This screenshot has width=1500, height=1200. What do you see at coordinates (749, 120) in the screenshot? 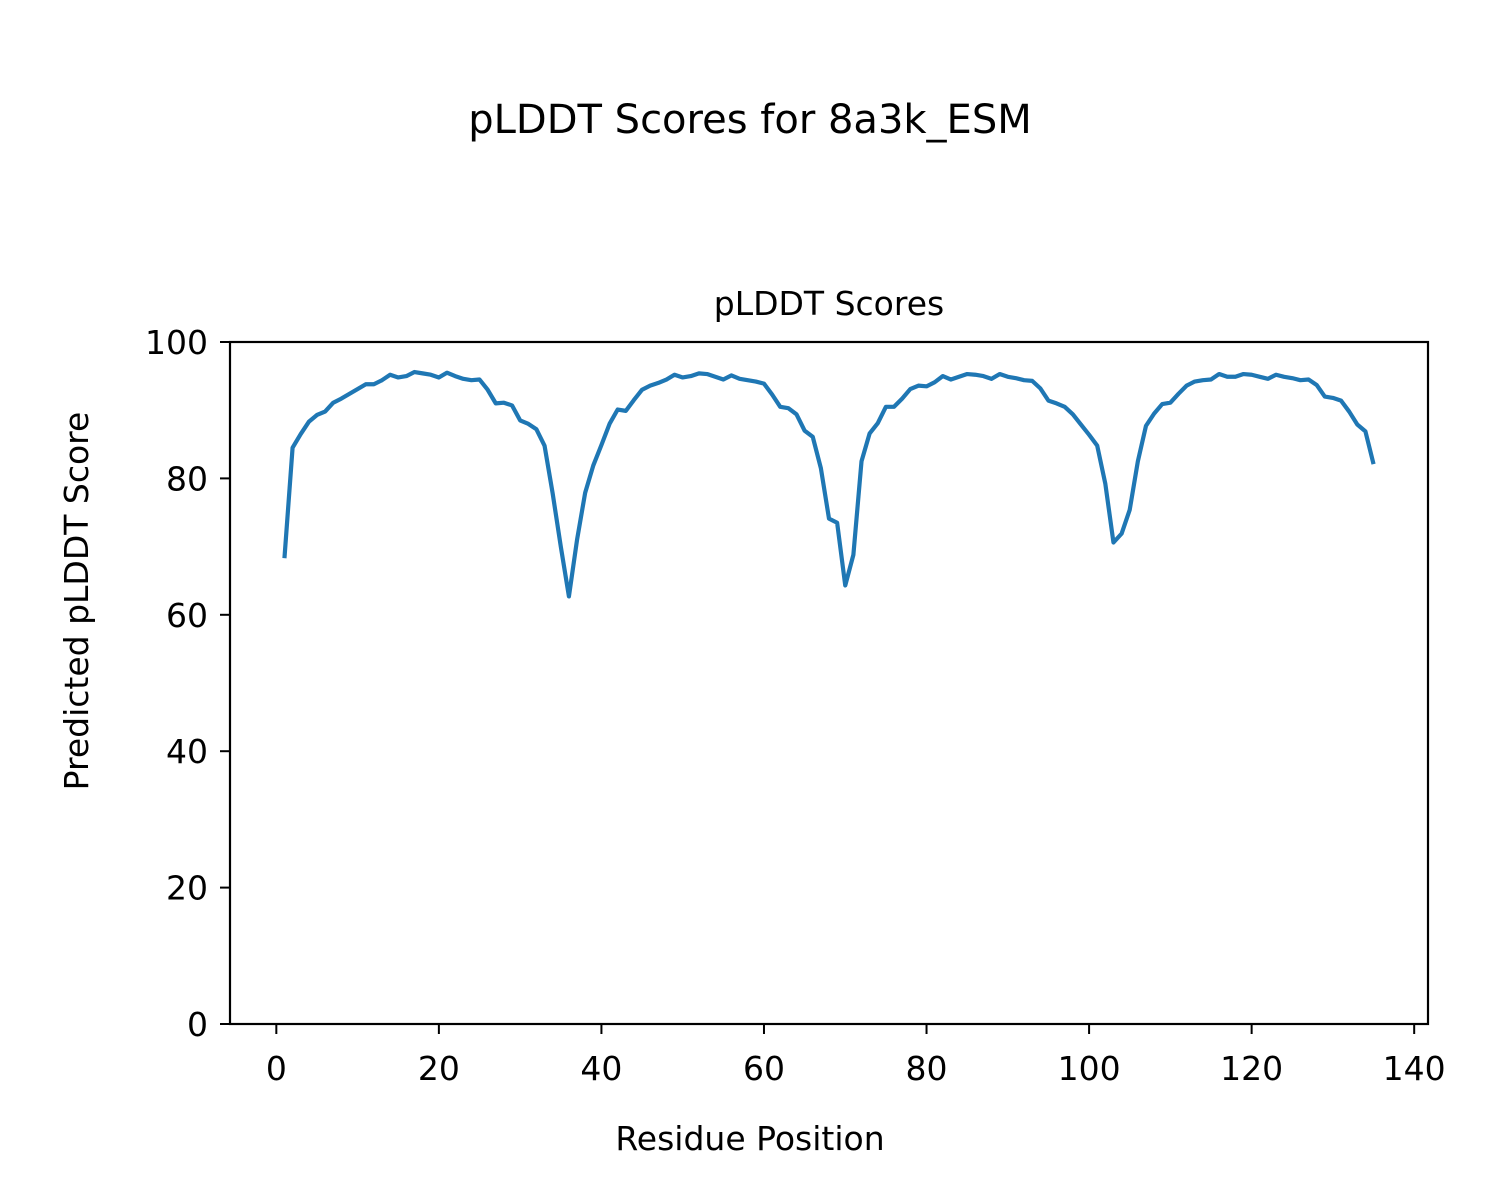
I see `figure-suptitle: pLDDT Scores for 8a3k_ESM` at bounding box center [749, 120].